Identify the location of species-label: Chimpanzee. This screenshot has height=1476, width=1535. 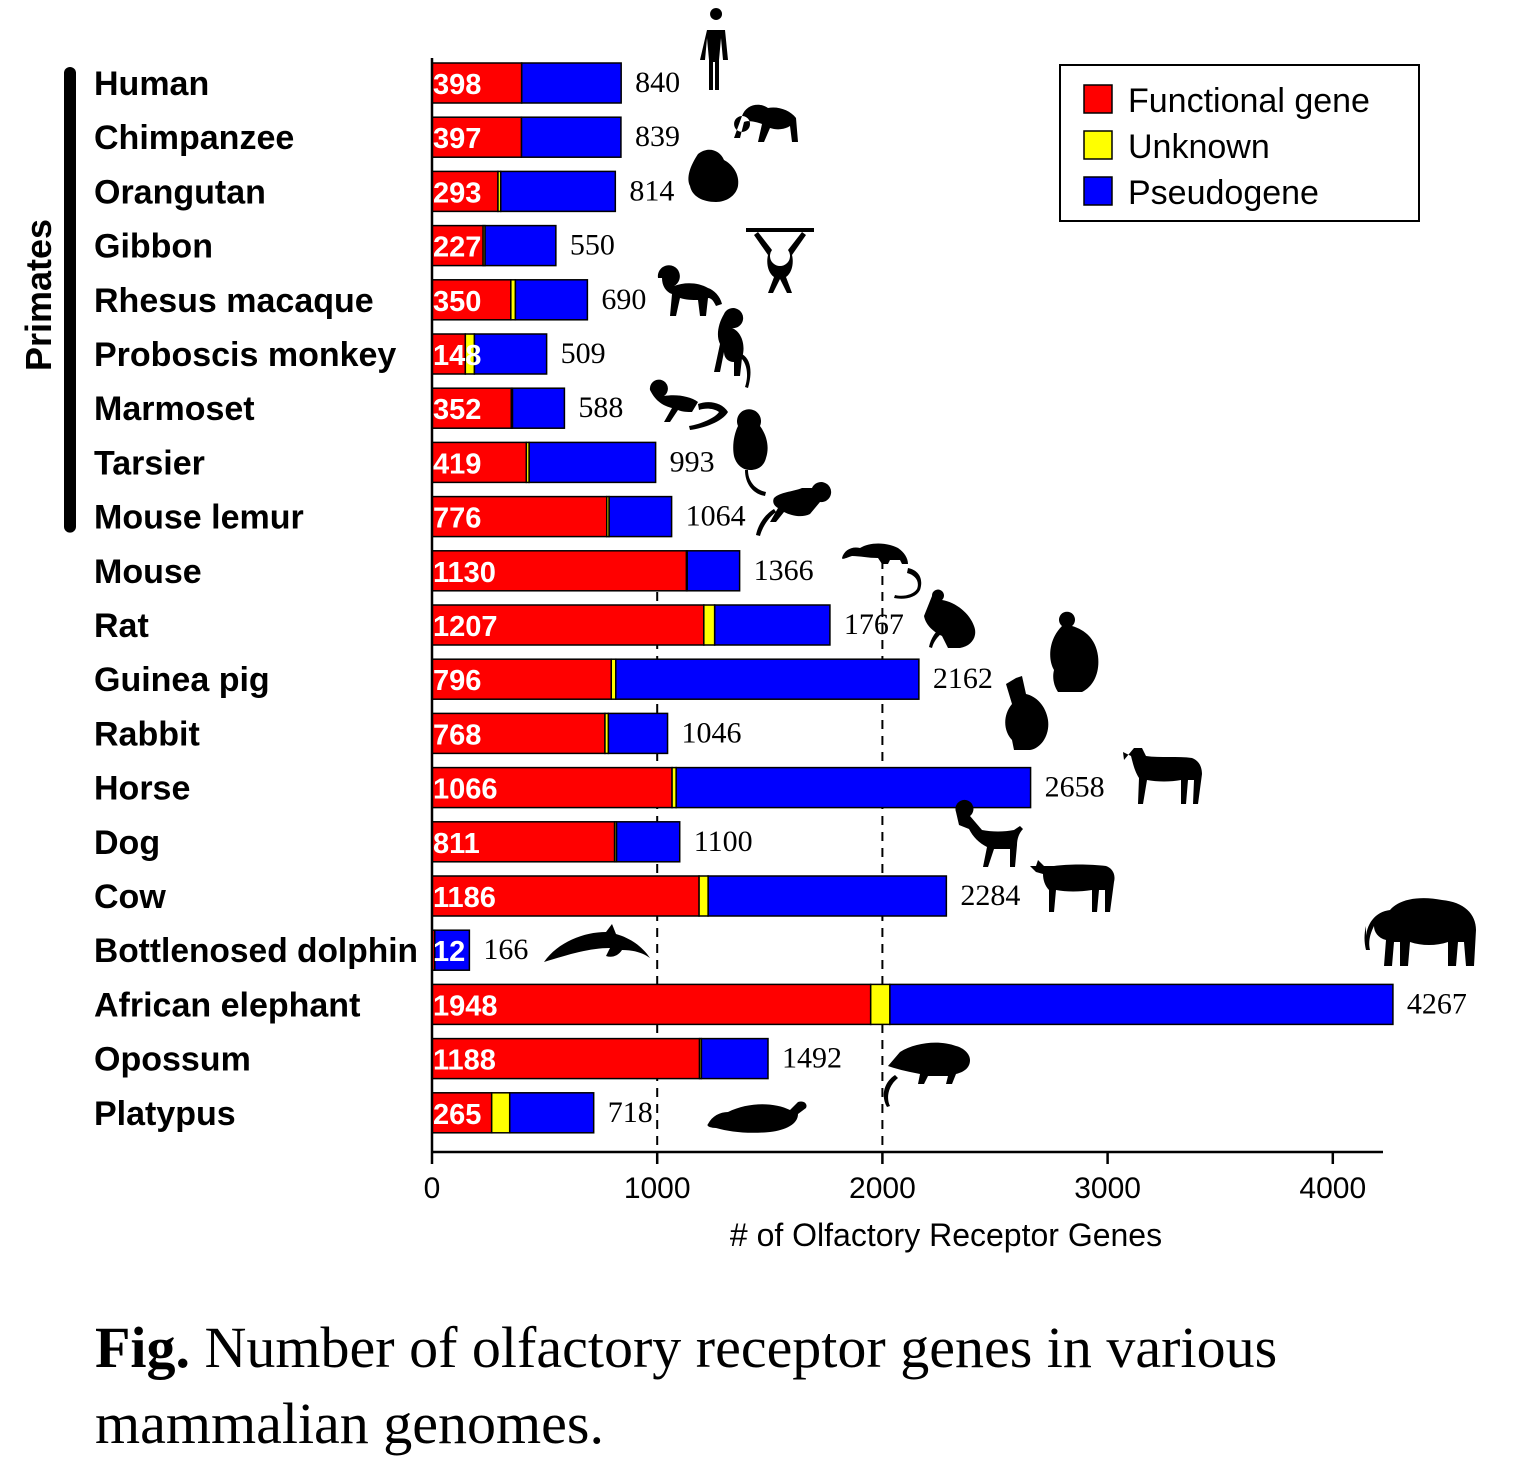
(194, 138).